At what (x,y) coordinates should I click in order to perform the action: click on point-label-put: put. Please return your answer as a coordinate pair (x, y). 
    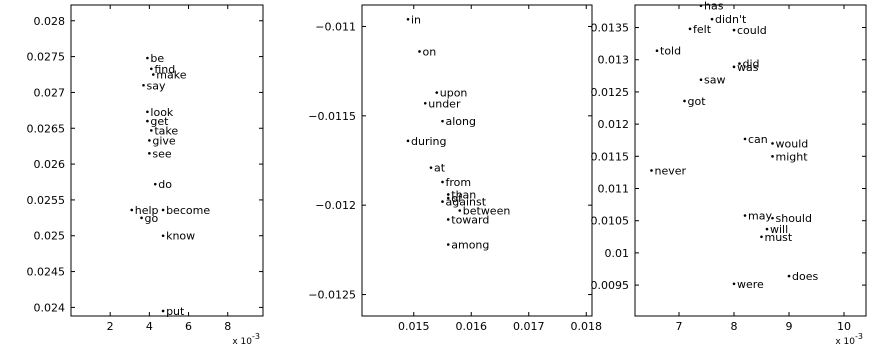
    Looking at the image, I should click on (175, 311).